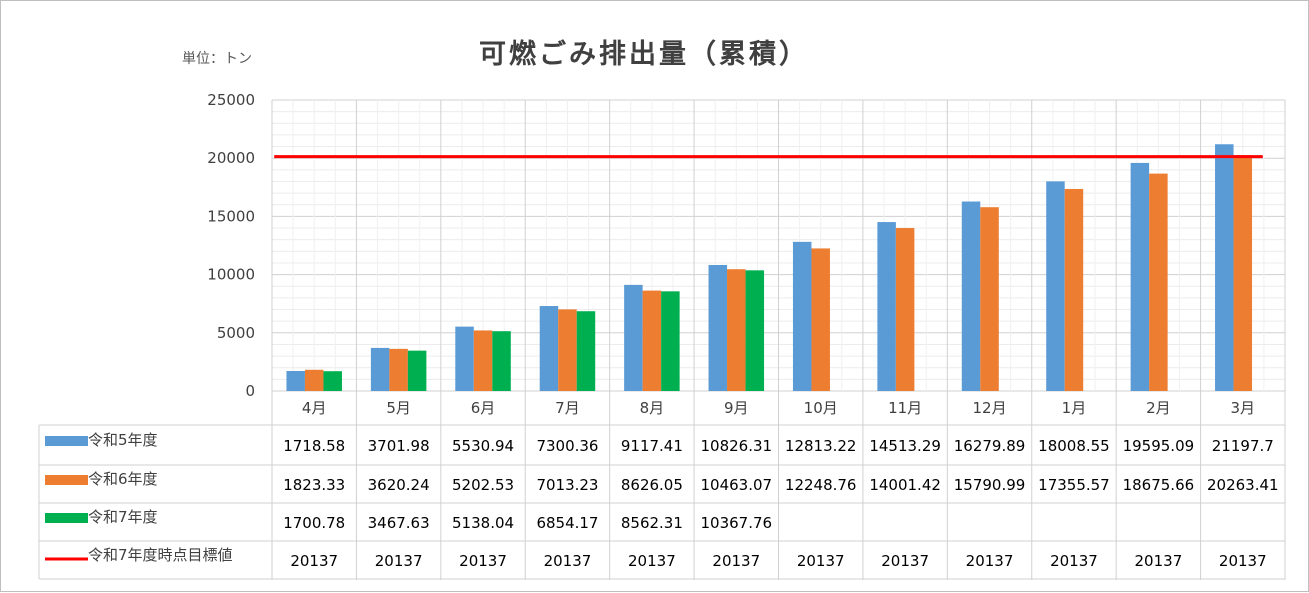  What do you see at coordinates (1159, 446) in the screenshot?
I see `data-cell: 19595.09` at bounding box center [1159, 446].